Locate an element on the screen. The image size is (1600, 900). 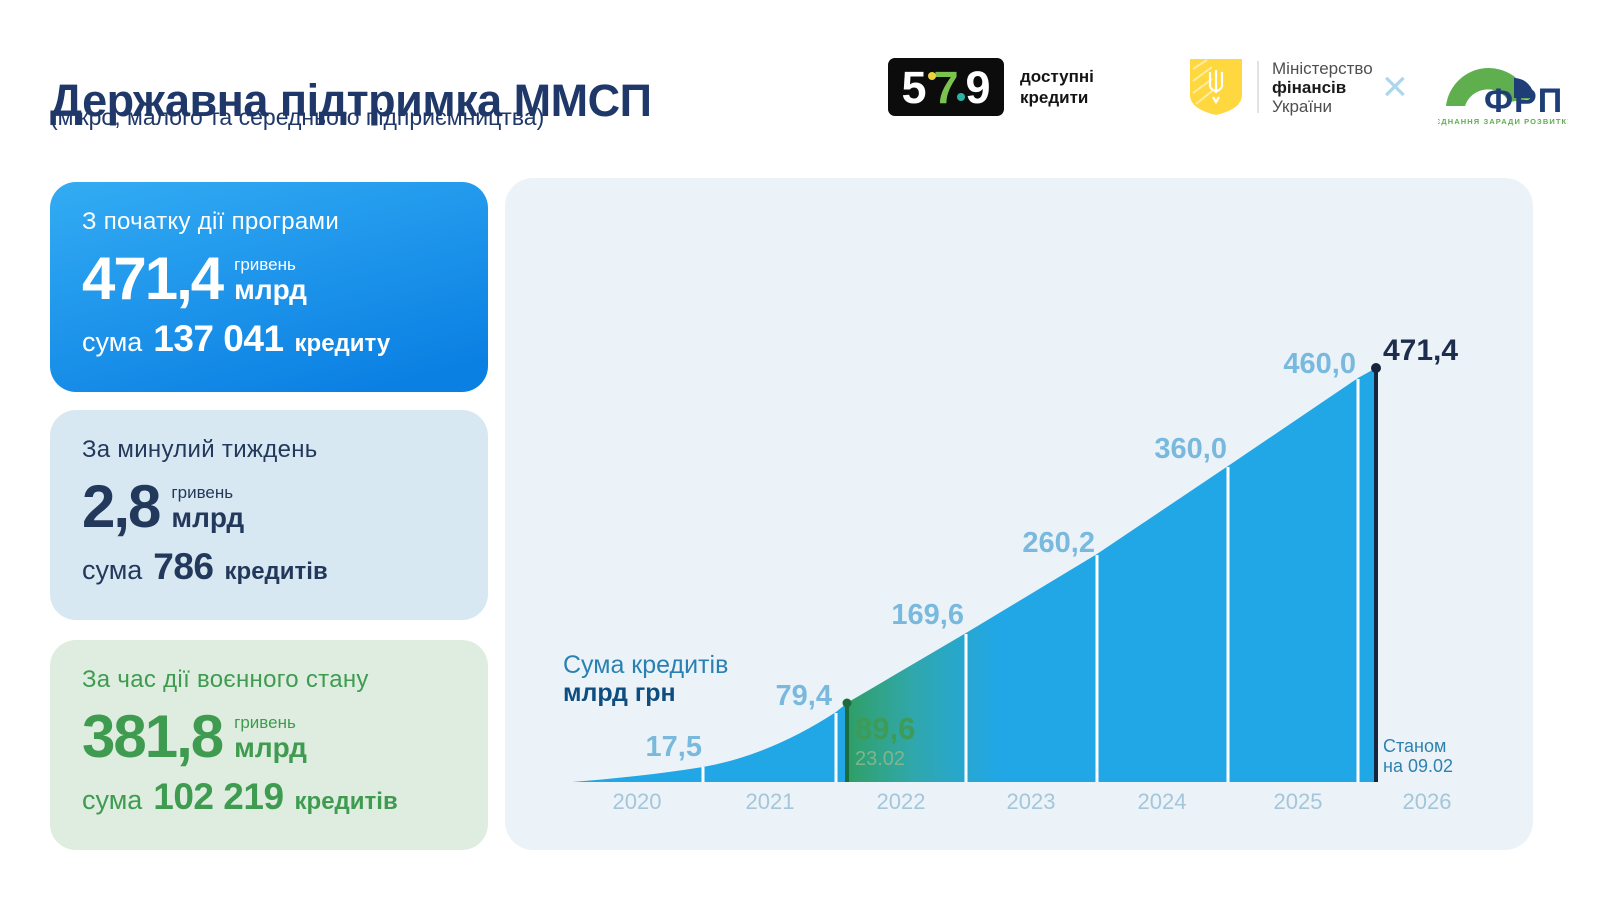
frp-arch-icon is located at coordinates (1488, 86).